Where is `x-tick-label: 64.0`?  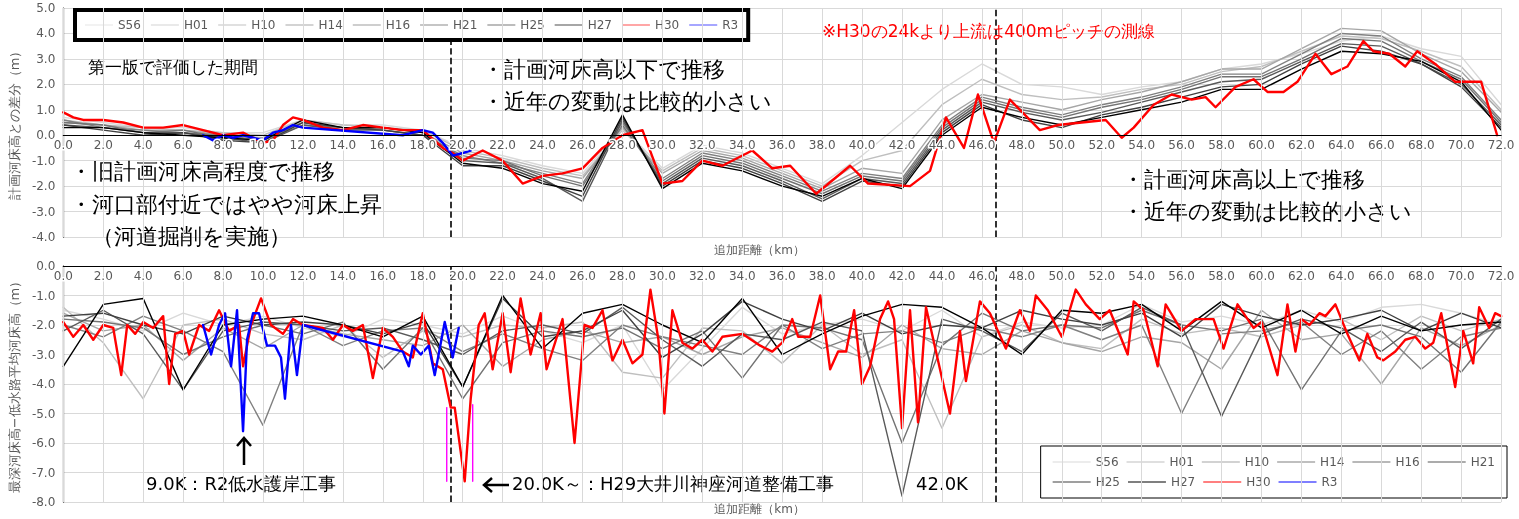
x-tick-label: 64.0 is located at coordinates (1341, 276).